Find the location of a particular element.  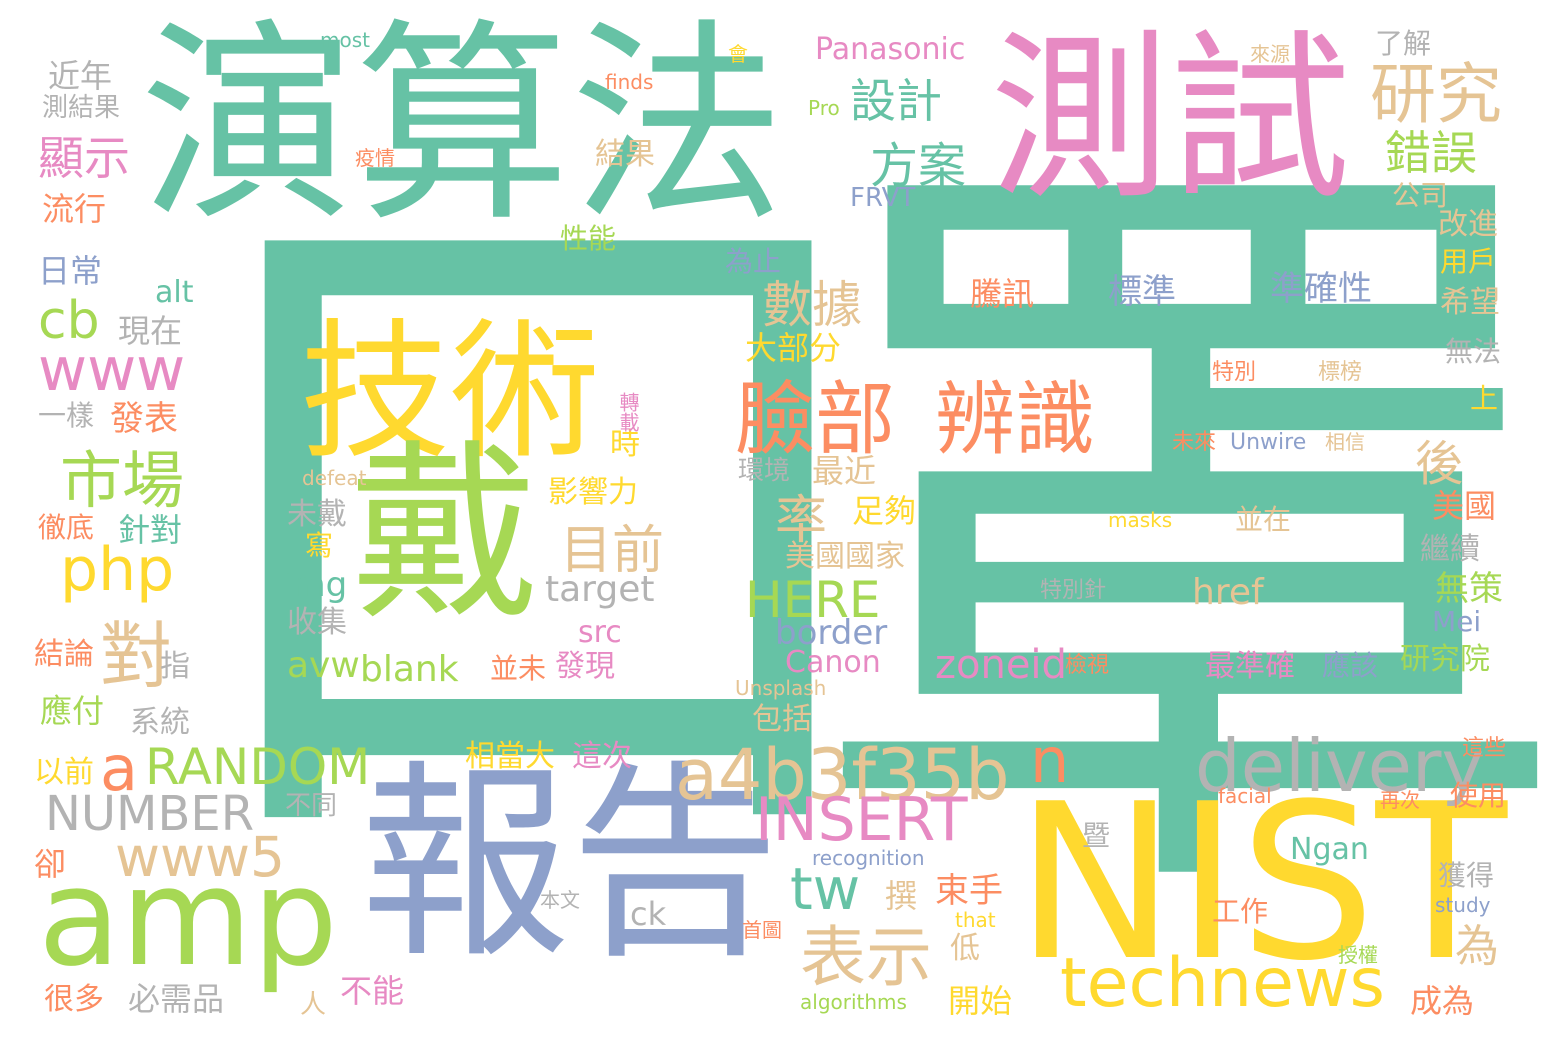

word-delivery: delivery is located at coordinates (1340, 766).